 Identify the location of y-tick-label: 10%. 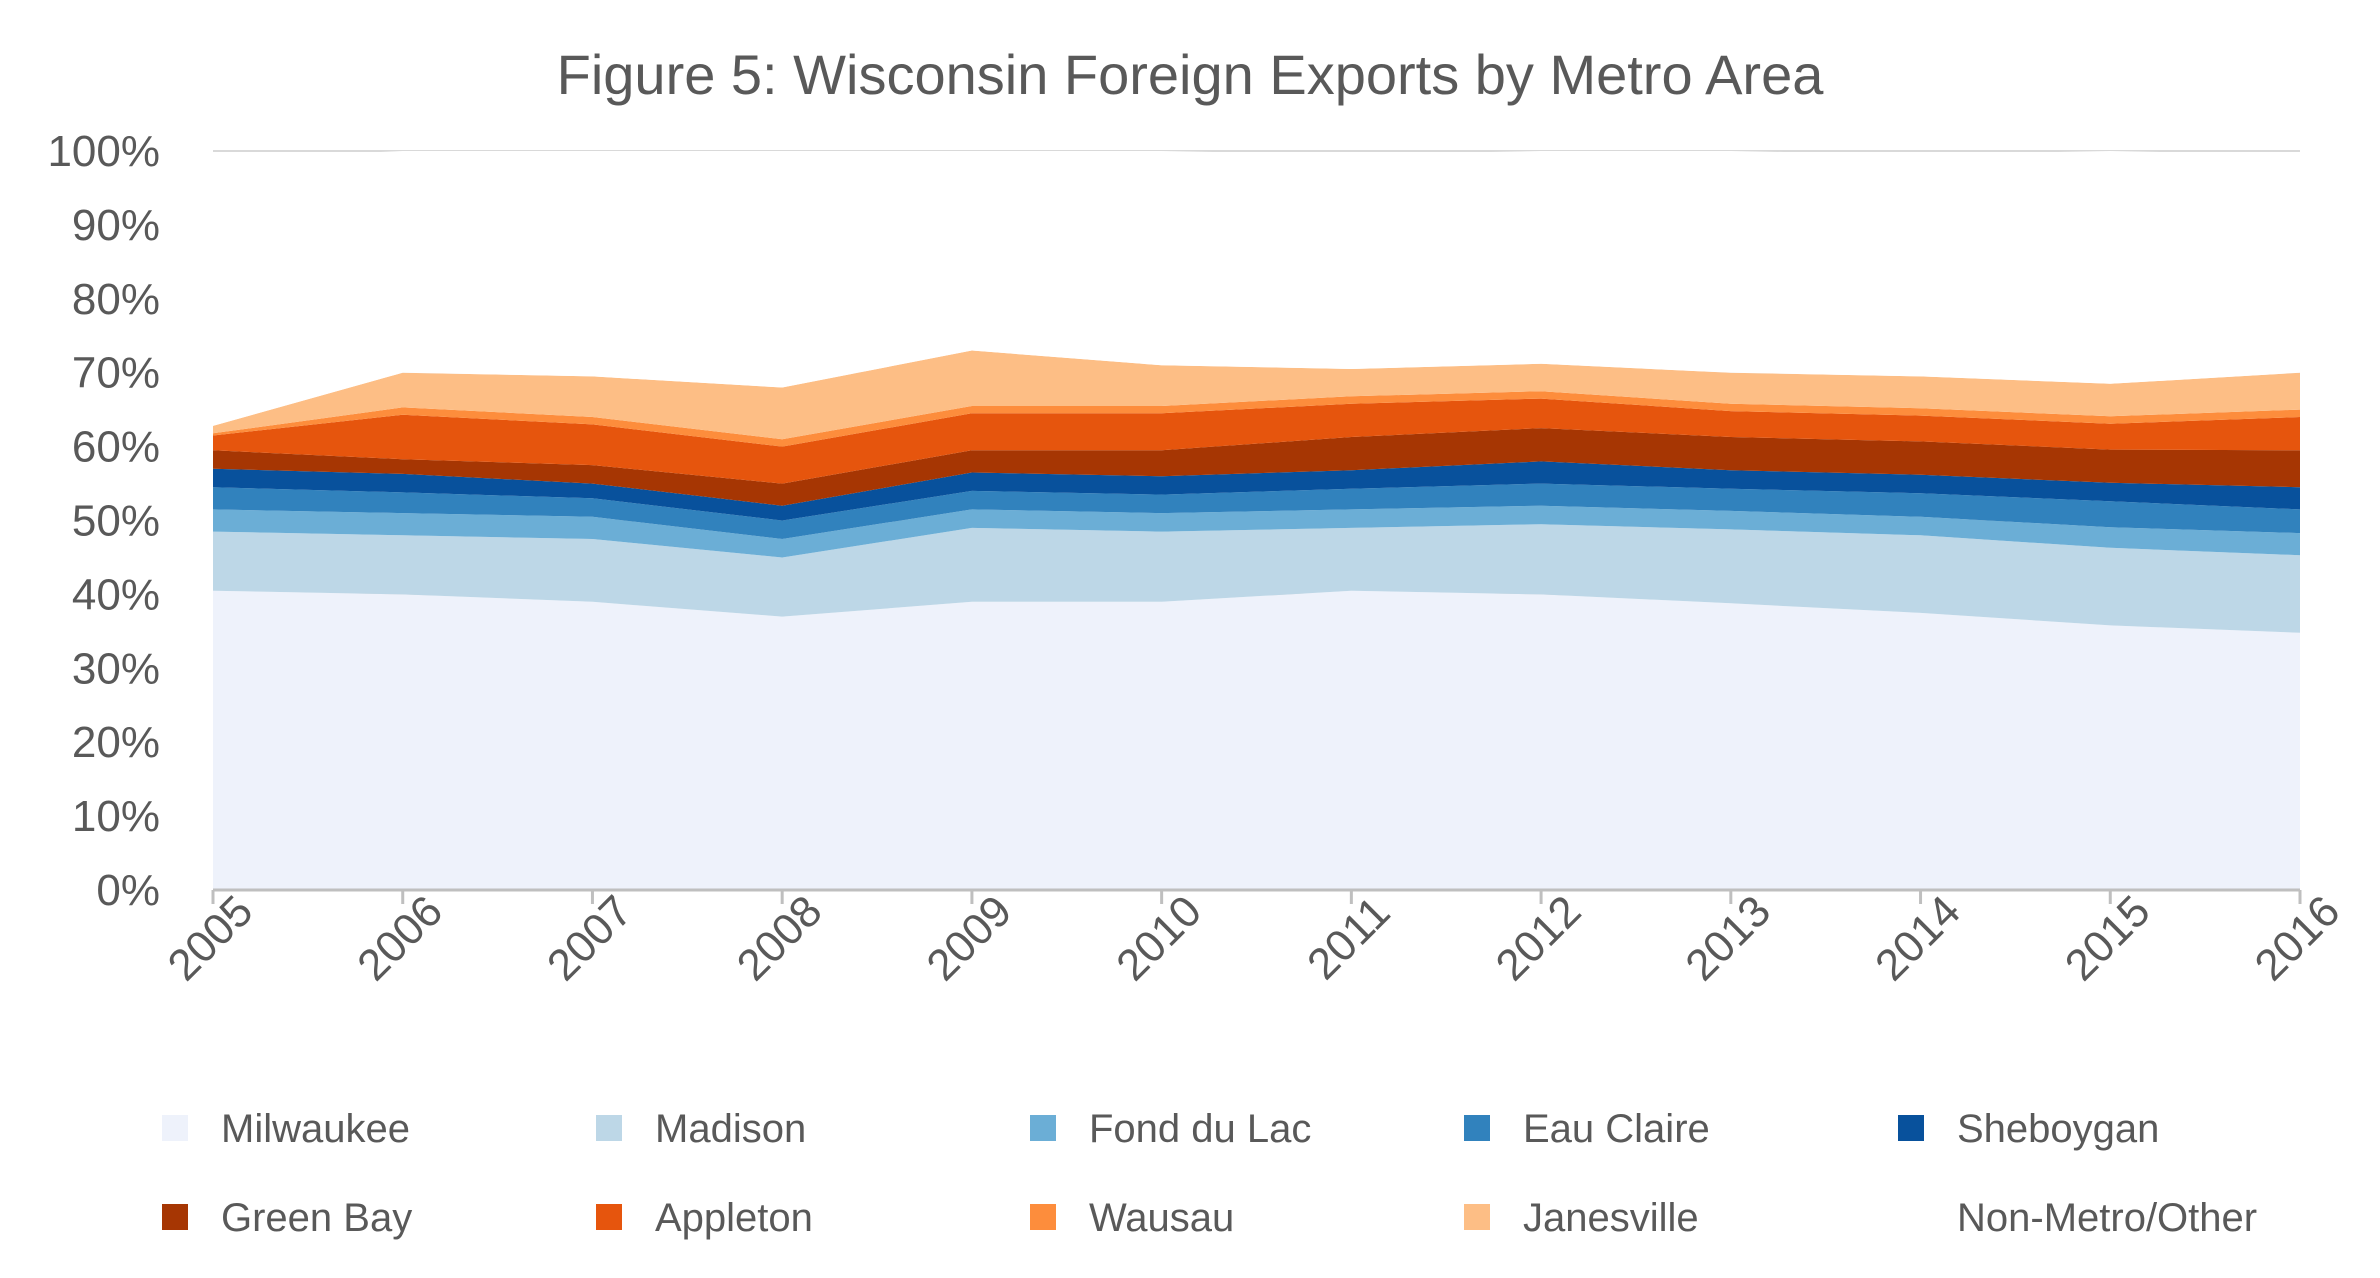
(116, 816).